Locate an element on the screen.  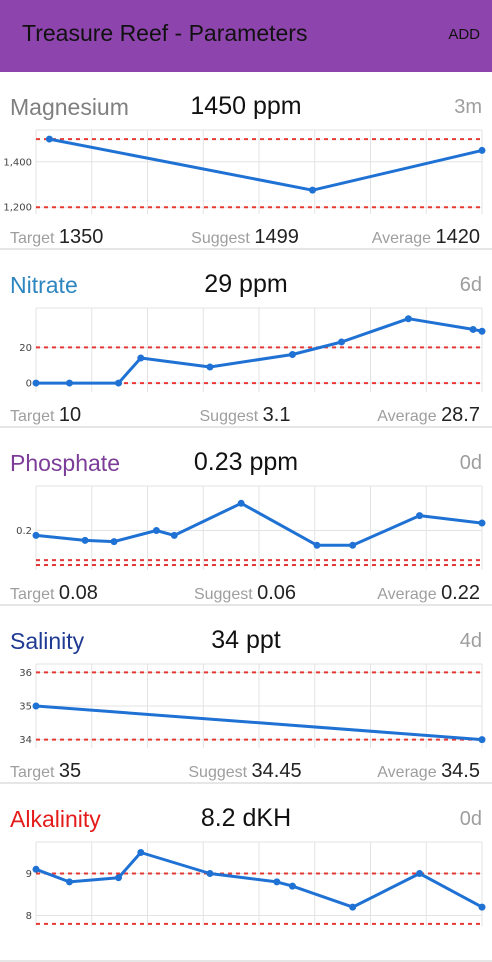
stat-average: Average 28.7 is located at coordinates (428, 415).